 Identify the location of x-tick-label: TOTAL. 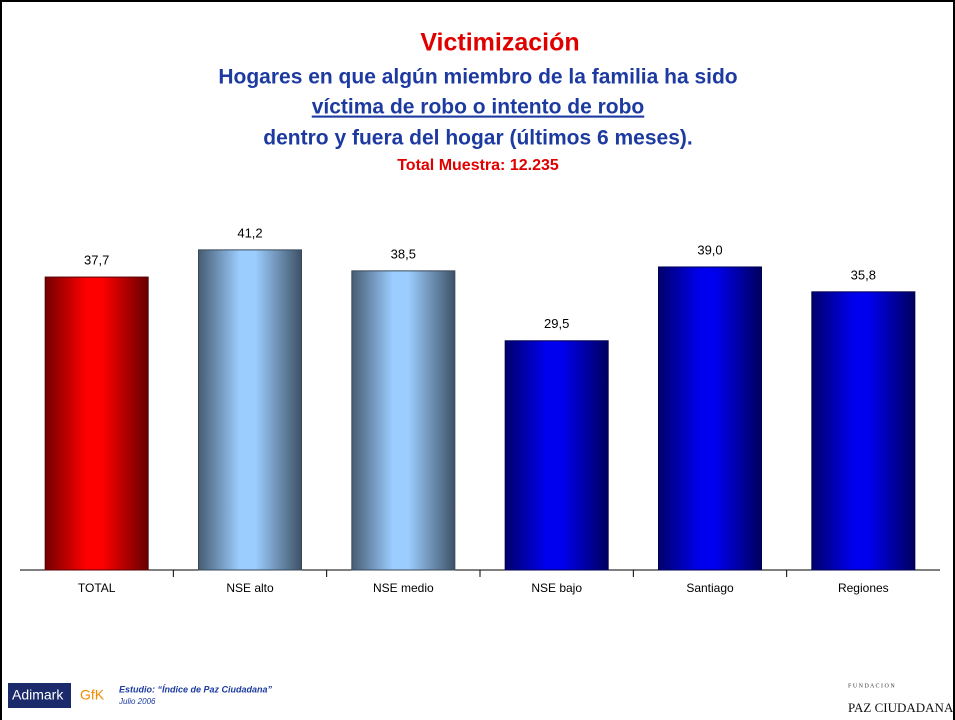
(97, 588).